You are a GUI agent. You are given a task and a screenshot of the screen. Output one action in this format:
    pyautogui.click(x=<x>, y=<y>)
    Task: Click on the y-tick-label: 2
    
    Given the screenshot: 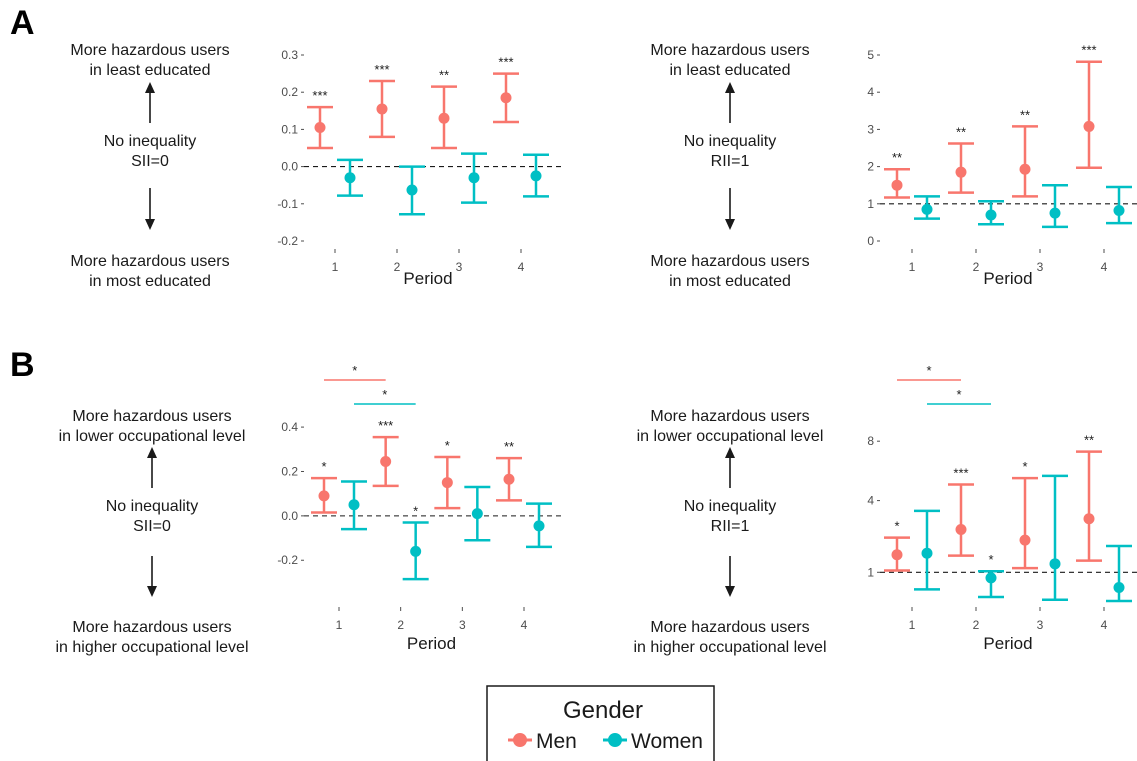 What is the action you would take?
    pyautogui.click(x=870, y=167)
    